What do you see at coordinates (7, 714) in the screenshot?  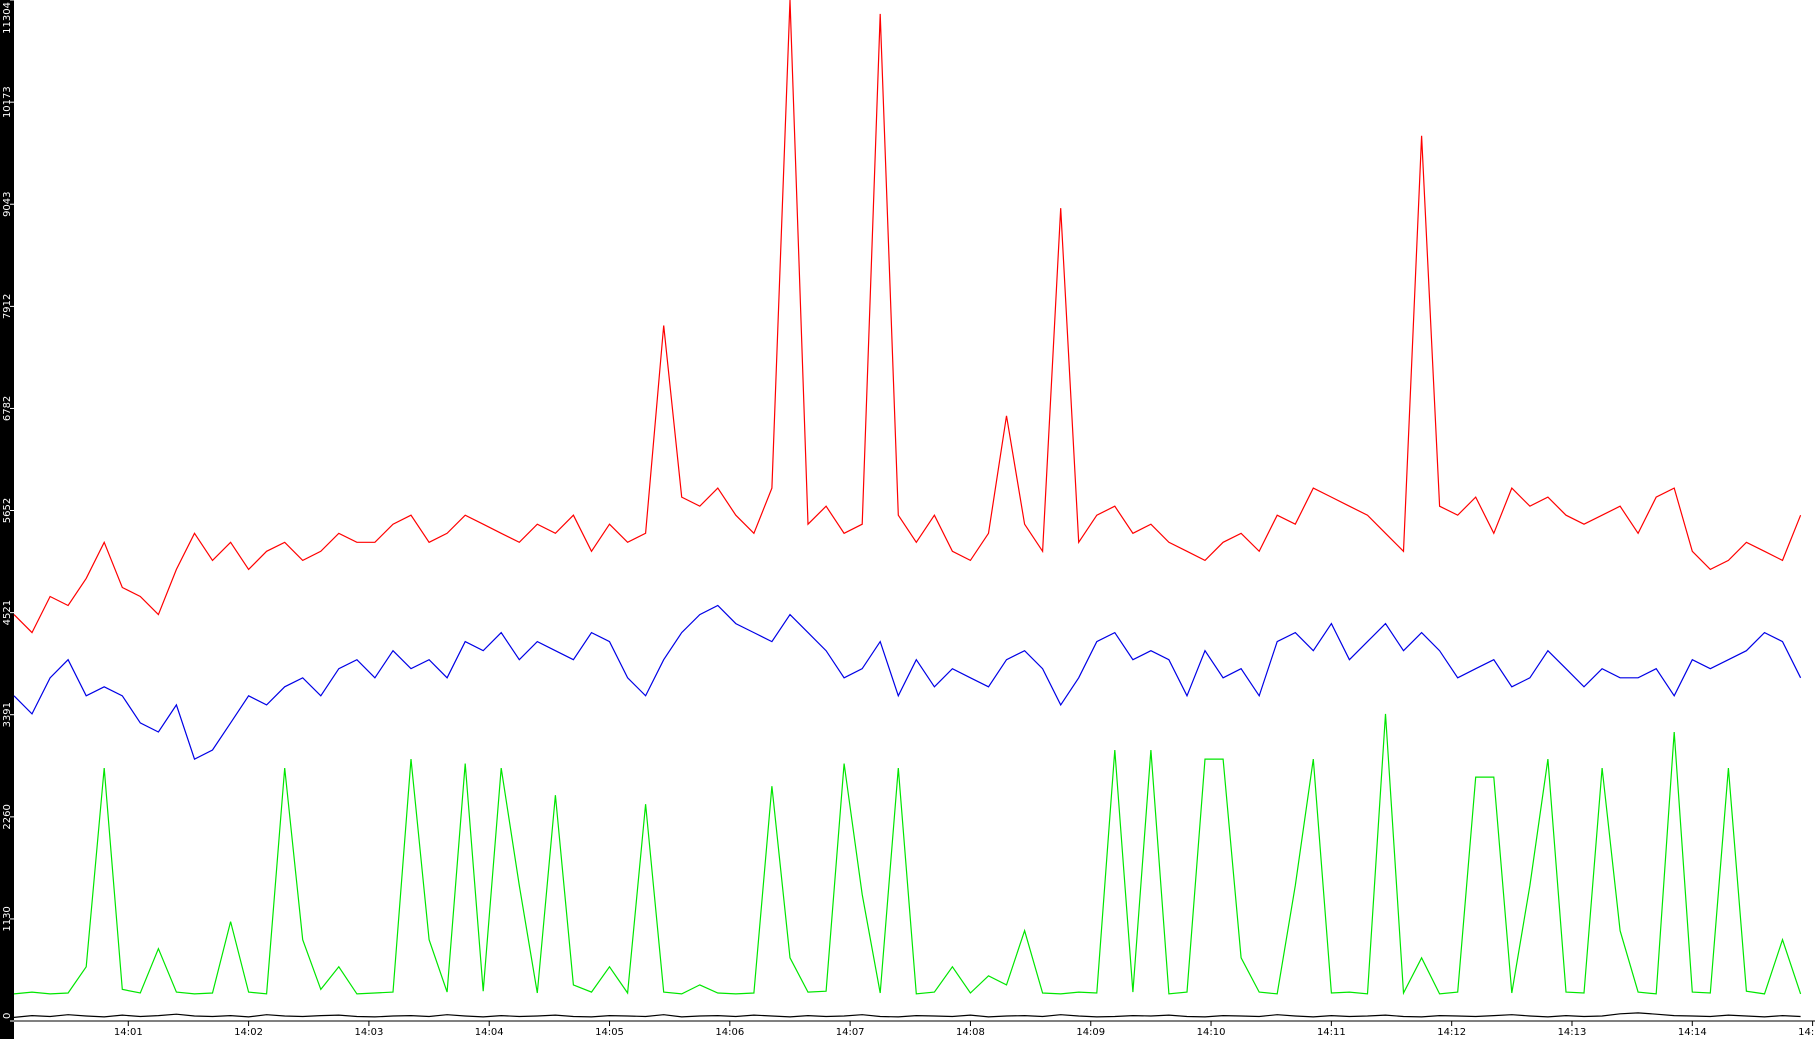 I see `y-tick-label: 3391` at bounding box center [7, 714].